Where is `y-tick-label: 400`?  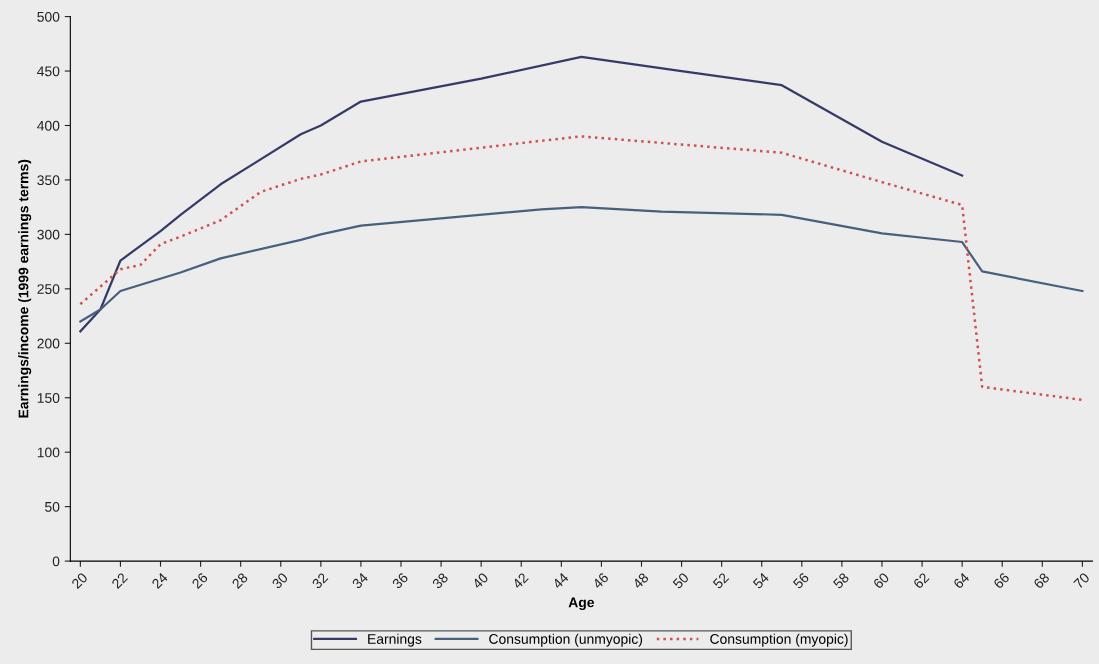 y-tick-label: 400 is located at coordinates (48, 125).